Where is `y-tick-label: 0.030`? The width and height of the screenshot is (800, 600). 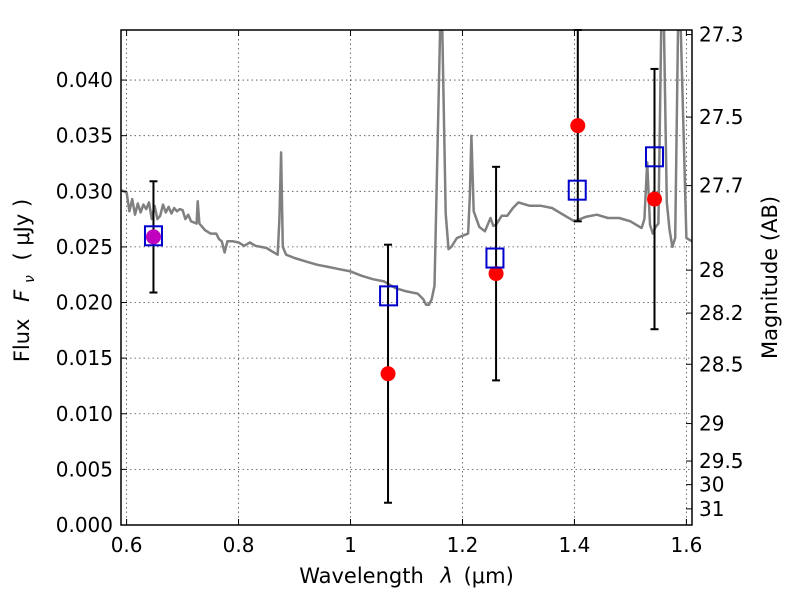 y-tick-label: 0.030 is located at coordinates (84, 191).